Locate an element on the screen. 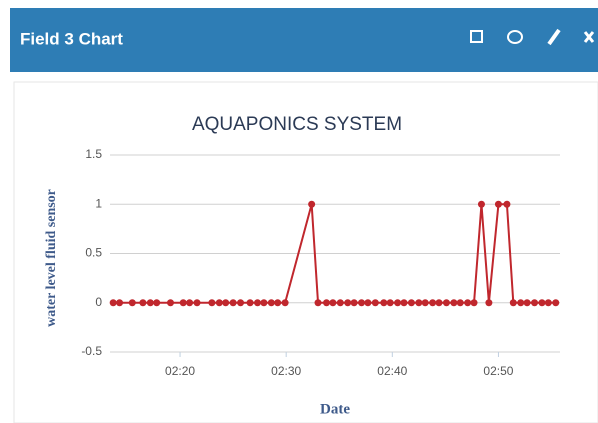 Image resolution: width=598 pixels, height=423 pixels. x-tick-label: 02:40 is located at coordinates (392, 371).